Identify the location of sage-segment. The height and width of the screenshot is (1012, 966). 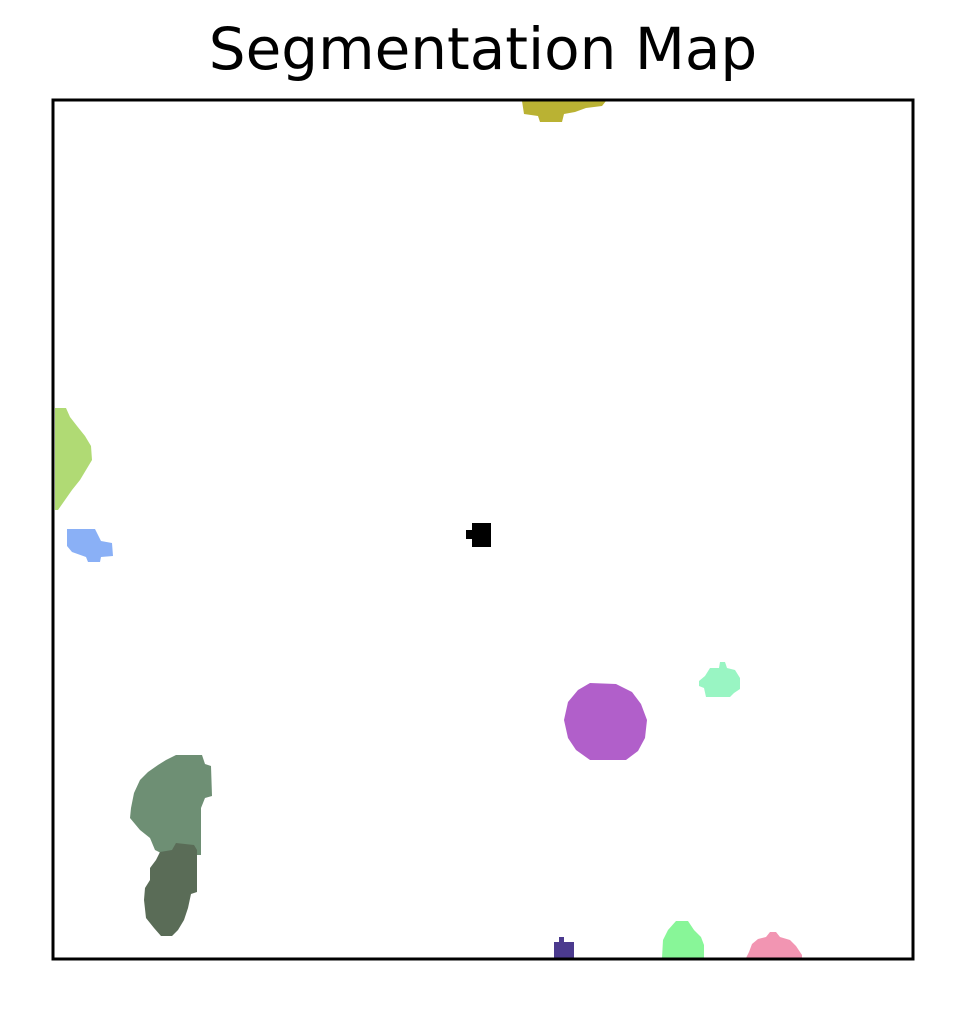
(171, 805).